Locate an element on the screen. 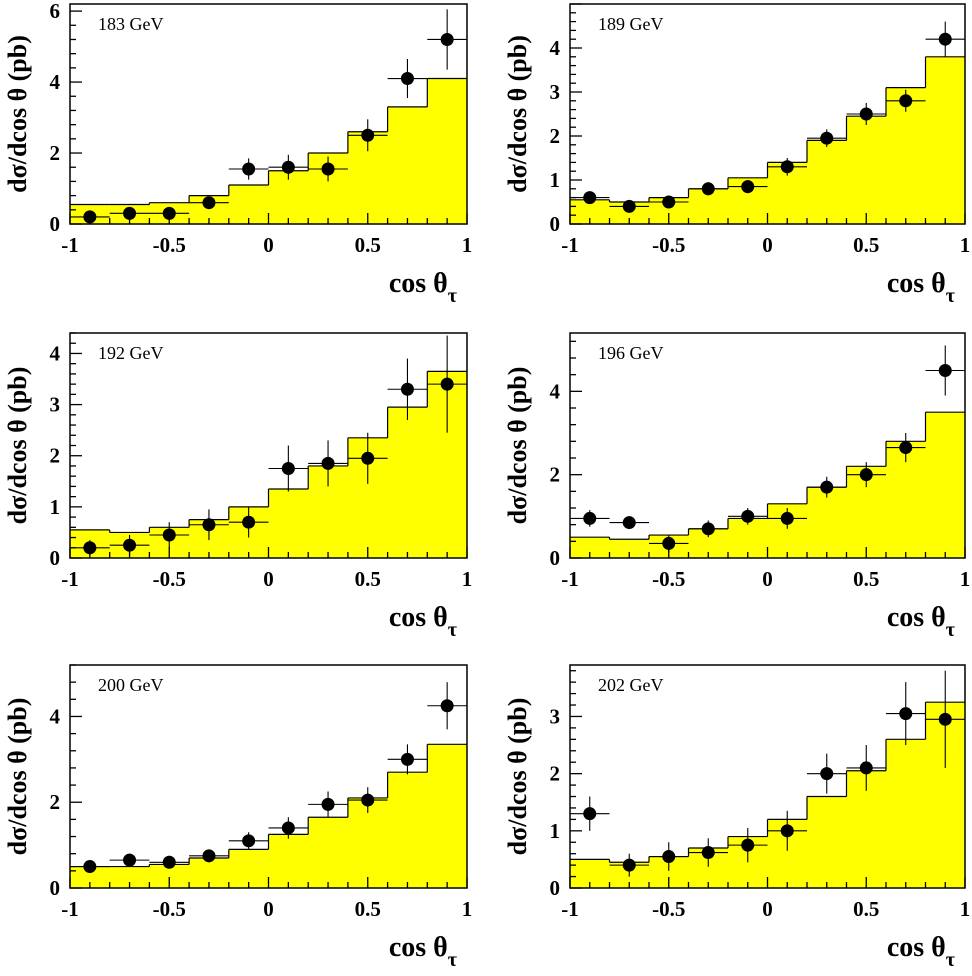  energy-label: 200 GeV is located at coordinates (131, 685).